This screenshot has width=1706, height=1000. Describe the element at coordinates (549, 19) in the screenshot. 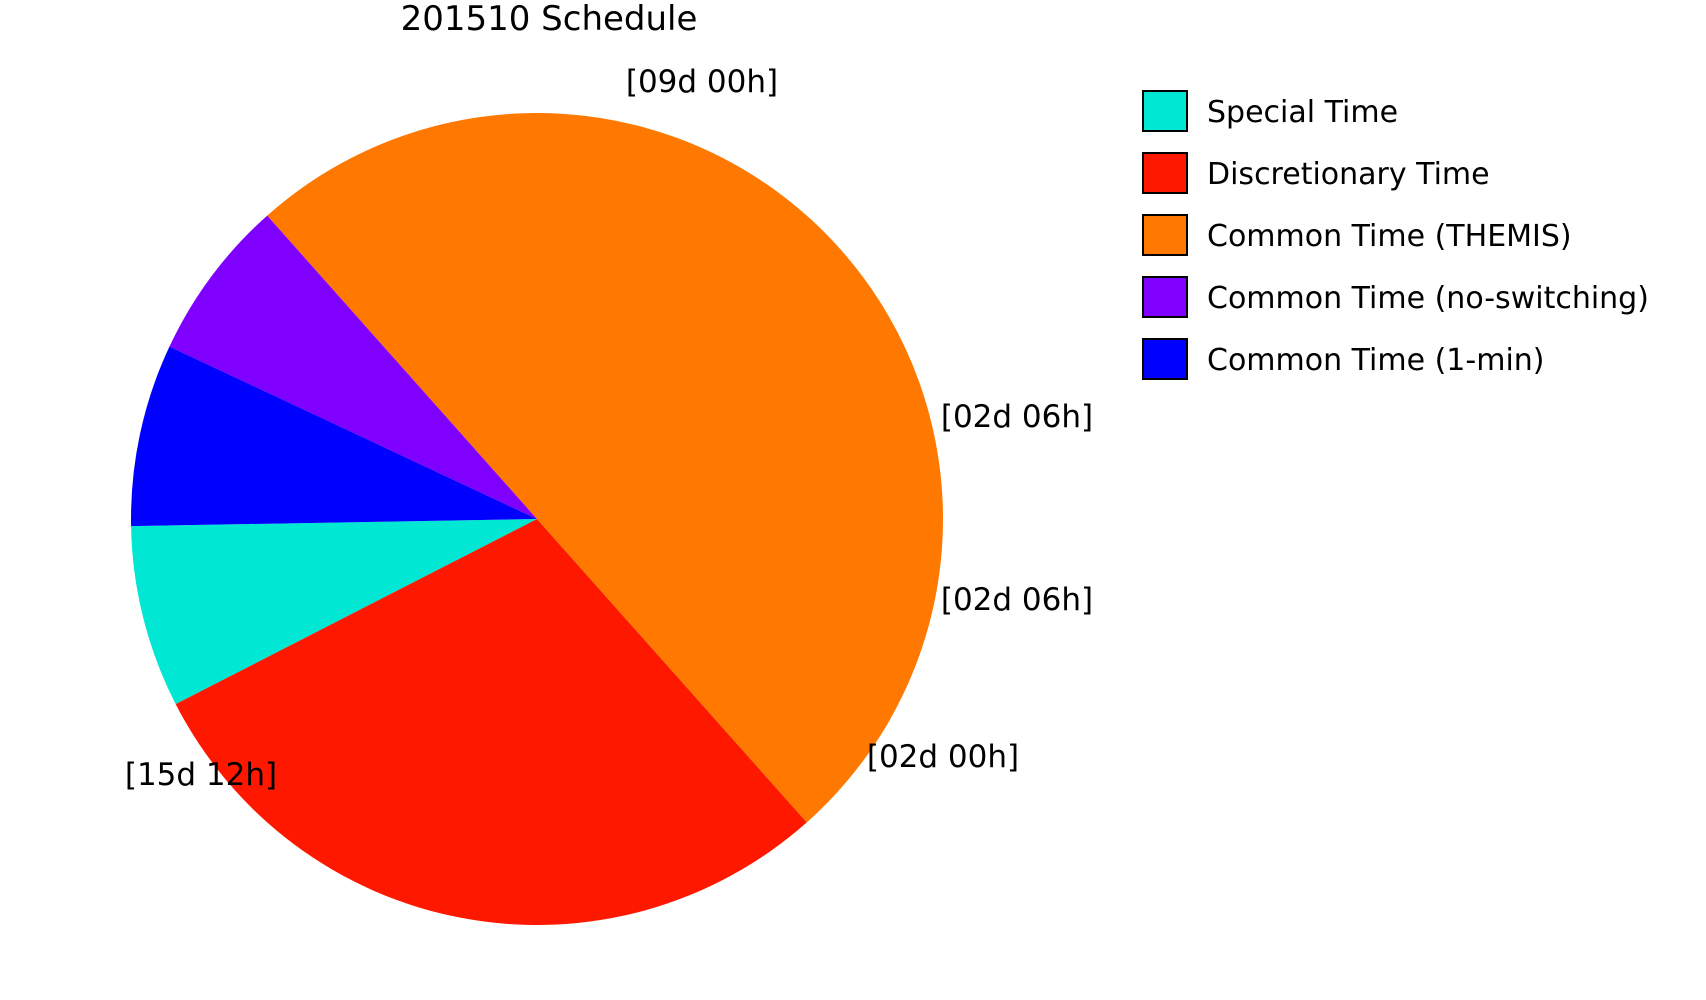

I see `chart-title: 201510 Schedule` at that location.